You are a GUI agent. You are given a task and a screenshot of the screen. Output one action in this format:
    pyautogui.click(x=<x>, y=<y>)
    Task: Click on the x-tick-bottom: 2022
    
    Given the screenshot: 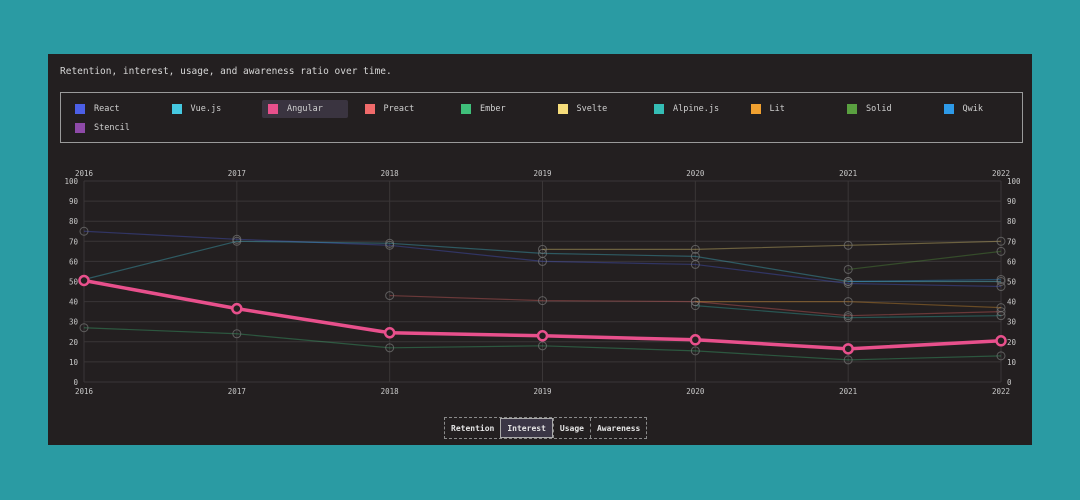 What is the action you would take?
    pyautogui.click(x=1001, y=391)
    